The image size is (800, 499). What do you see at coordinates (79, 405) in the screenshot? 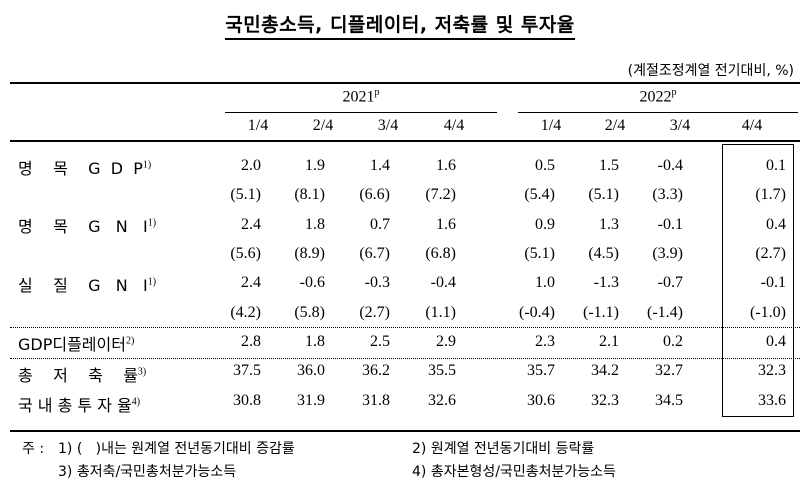
I see `row-label-investment-rate: 국 내 총 투 자 율4)` at bounding box center [79, 405].